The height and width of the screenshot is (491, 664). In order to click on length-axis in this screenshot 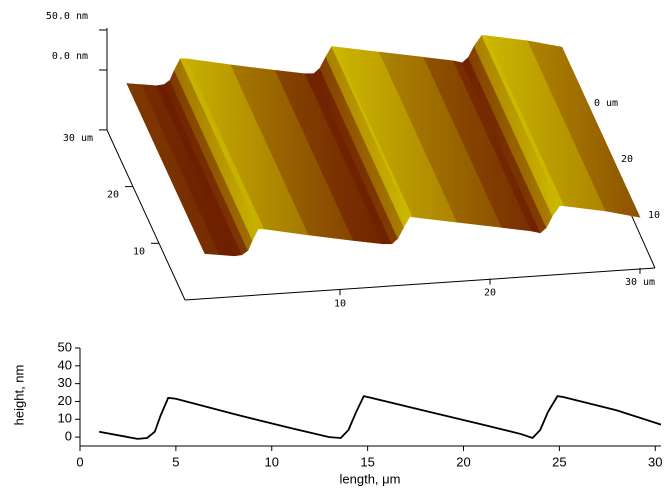, I will do `click(420, 284)`.